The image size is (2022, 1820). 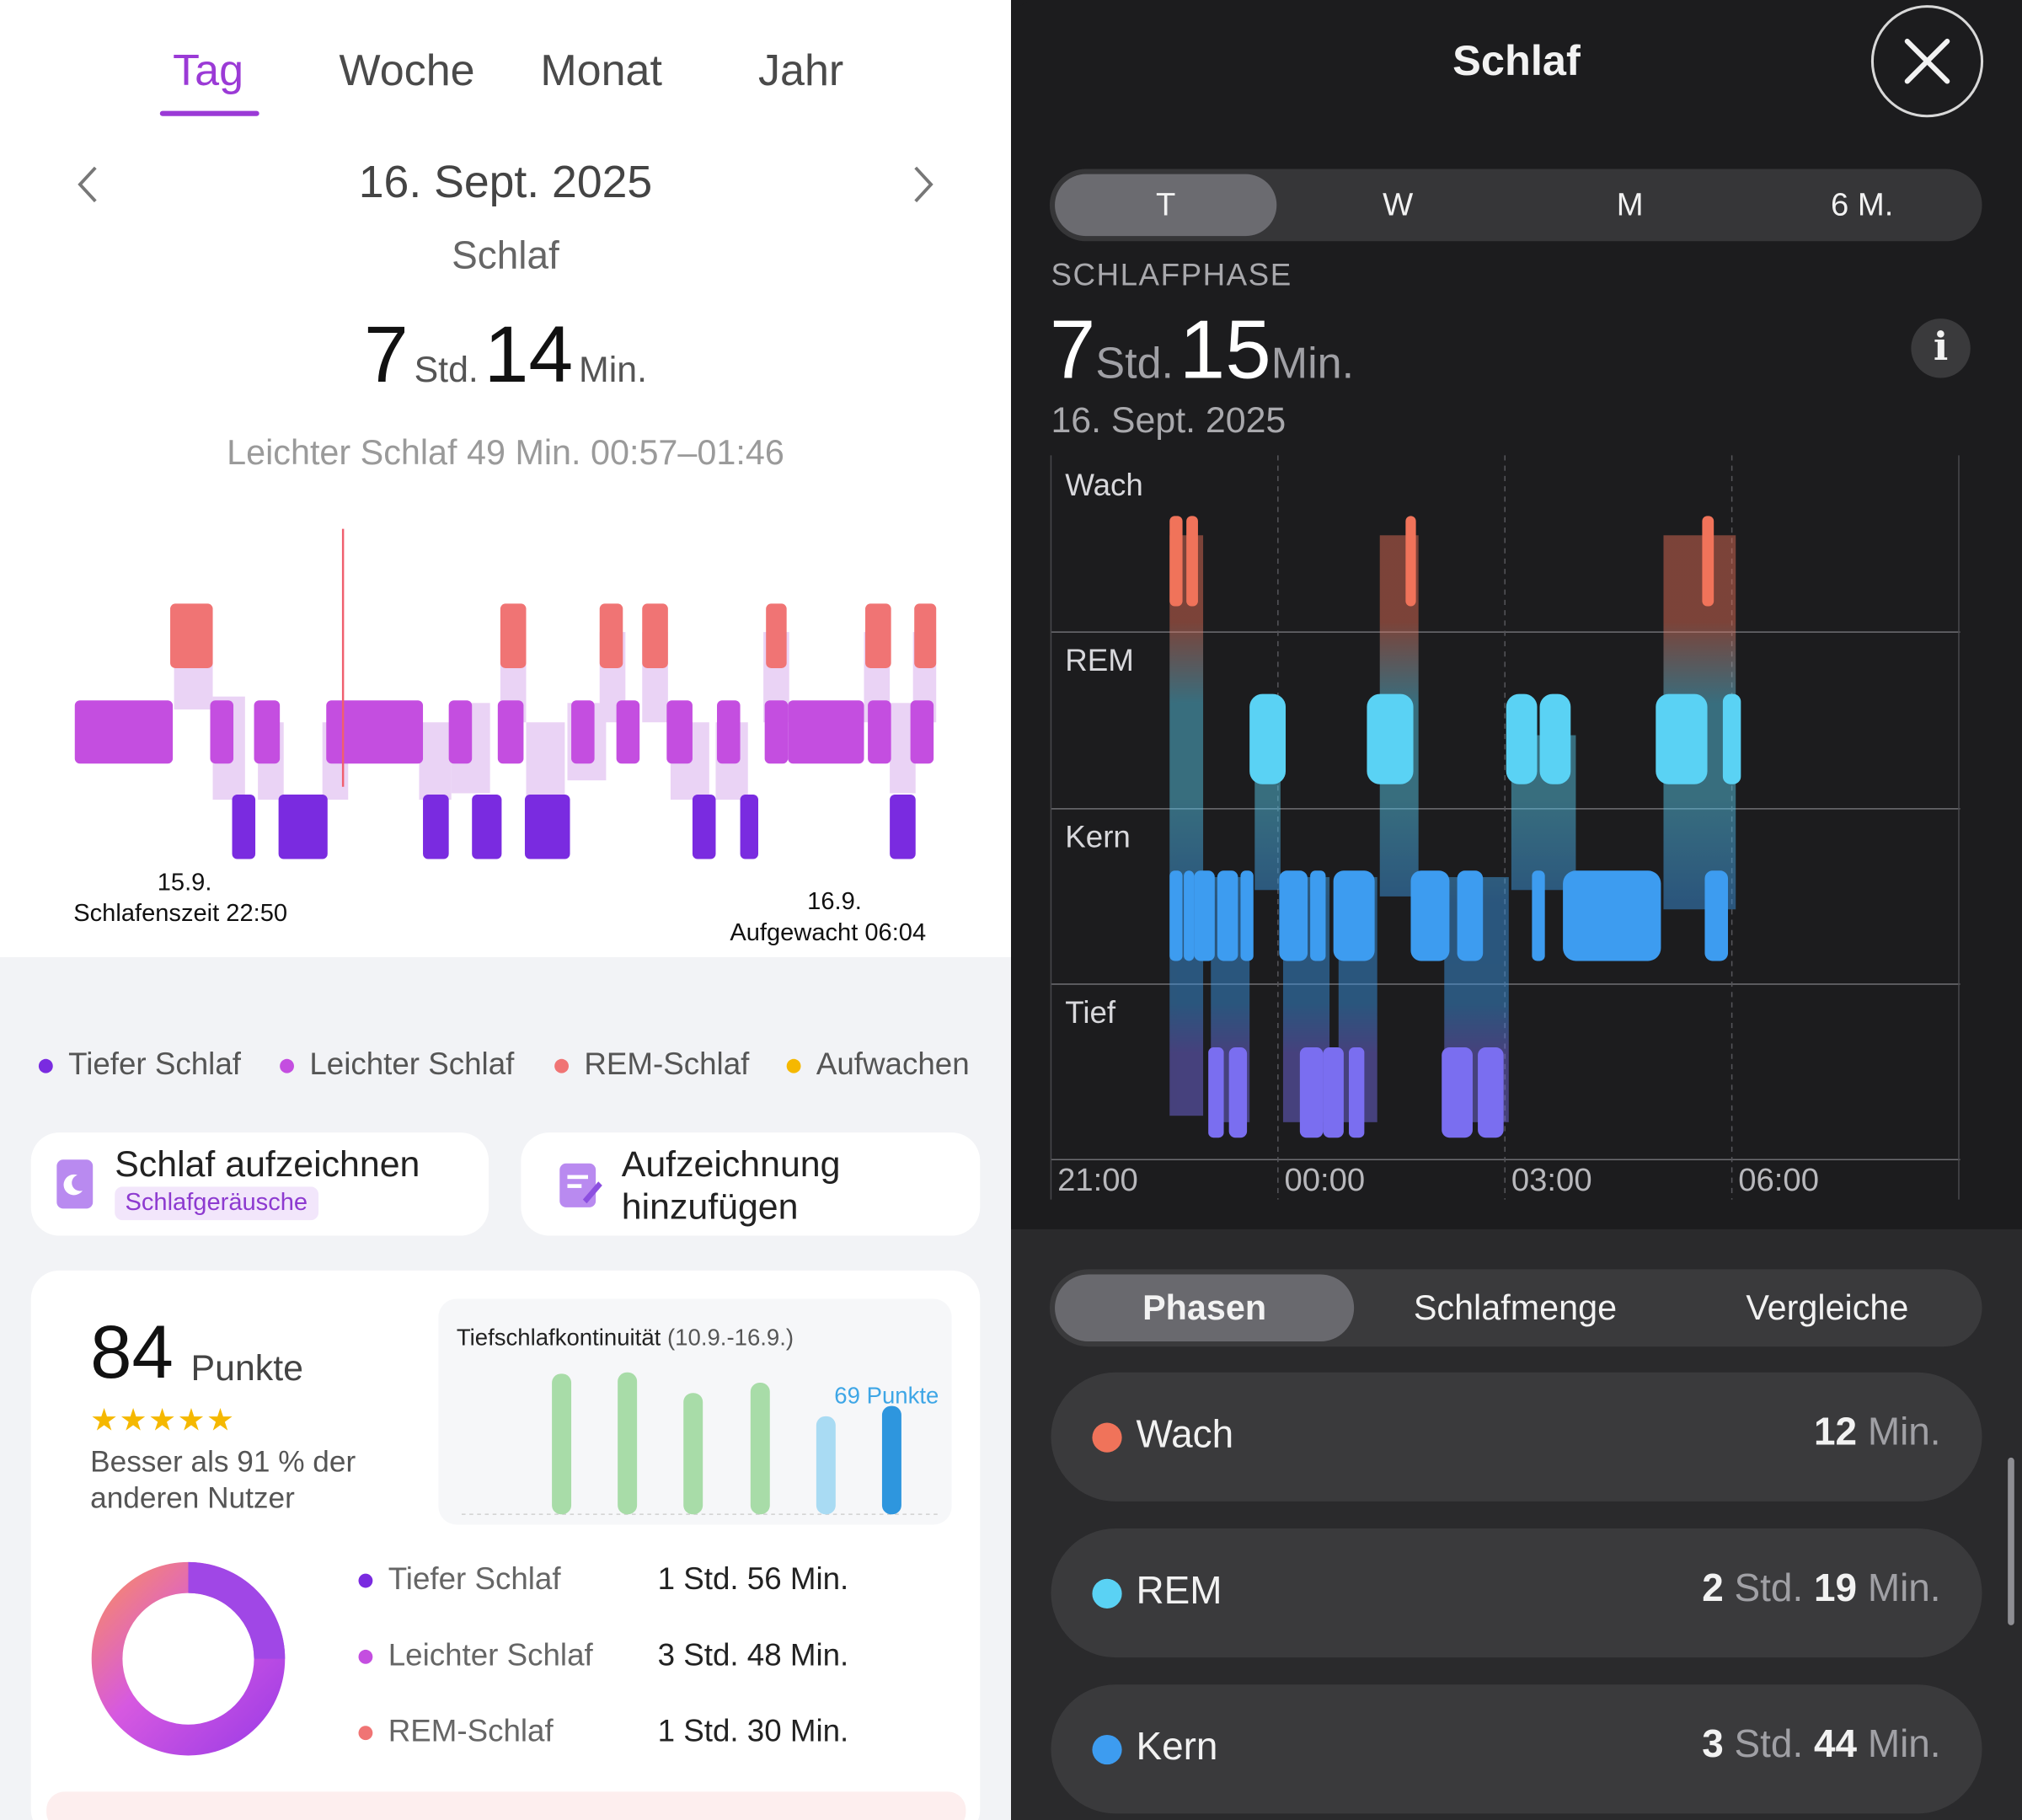 What do you see at coordinates (1516, 1593) in the screenshot?
I see `stage-card-rem: REM 2 Std. 19 Min.` at bounding box center [1516, 1593].